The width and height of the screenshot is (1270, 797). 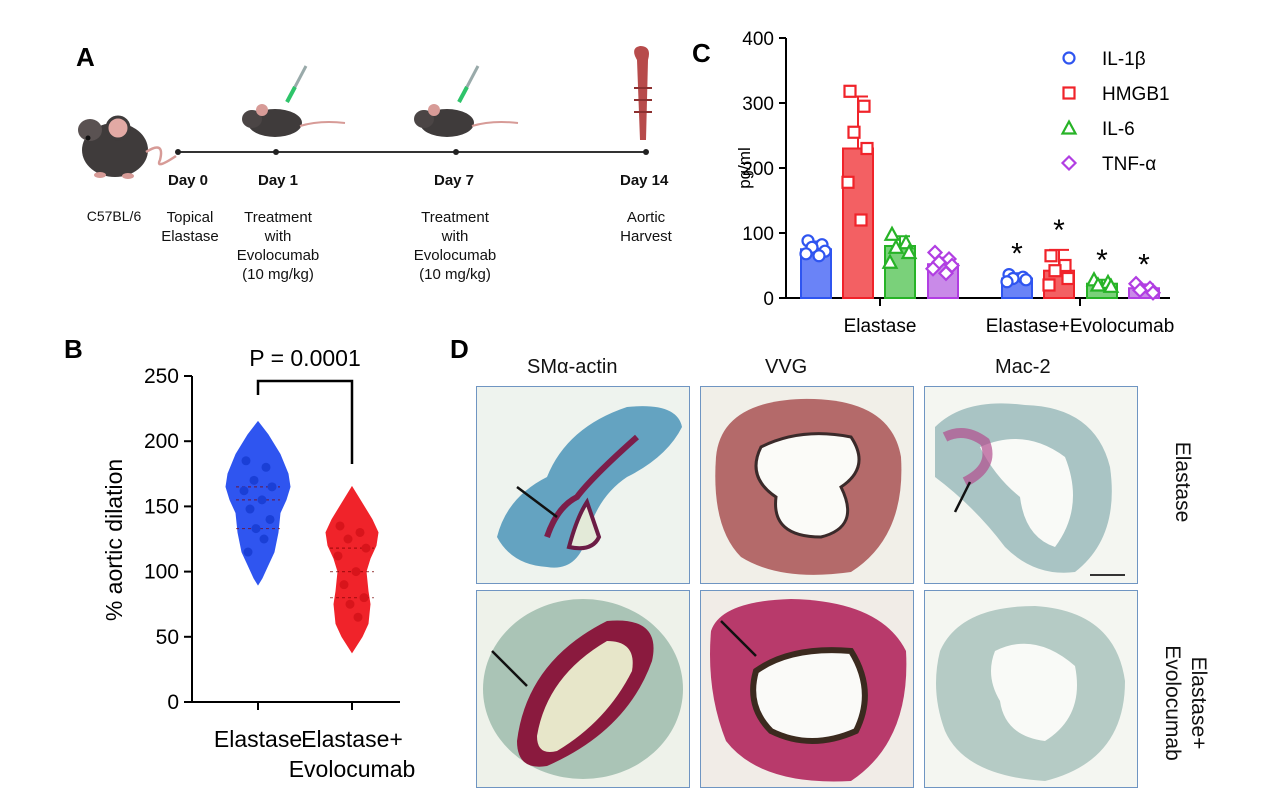 What do you see at coordinates (1118, 129) in the screenshot?
I see `legend-label: IL-6` at bounding box center [1118, 129].